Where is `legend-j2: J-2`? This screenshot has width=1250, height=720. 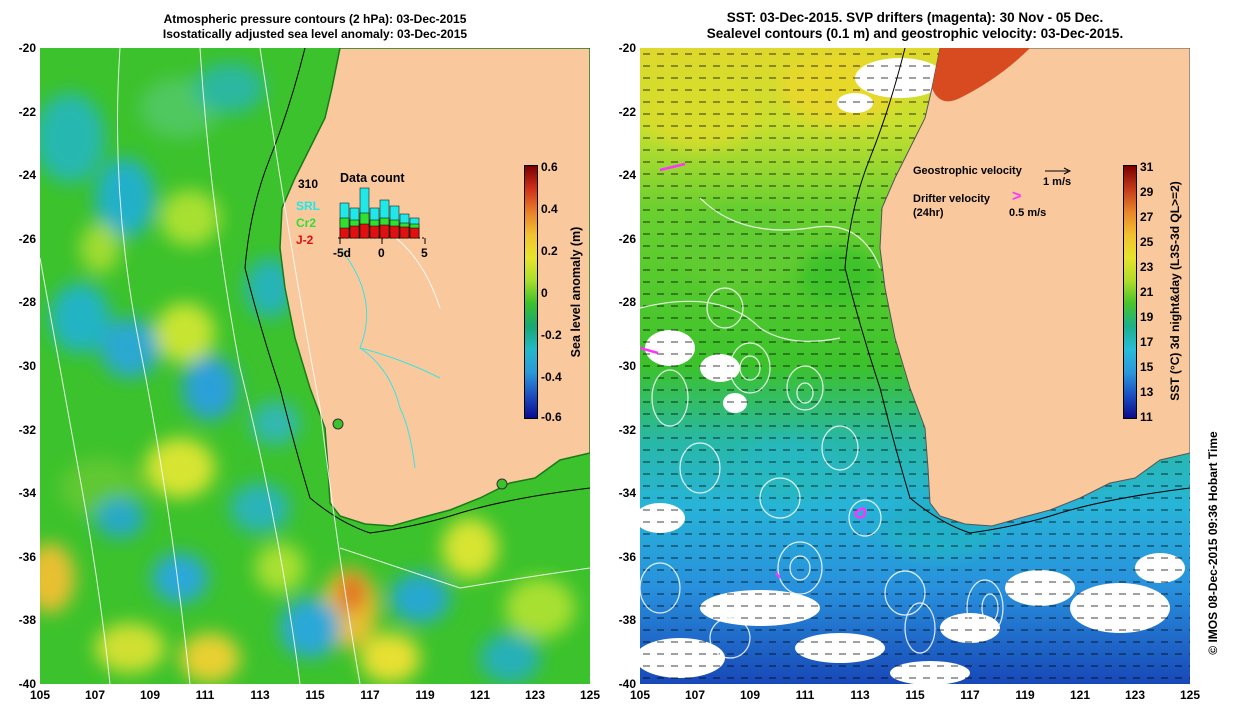
legend-j2: J-2 is located at coordinates (305, 240).